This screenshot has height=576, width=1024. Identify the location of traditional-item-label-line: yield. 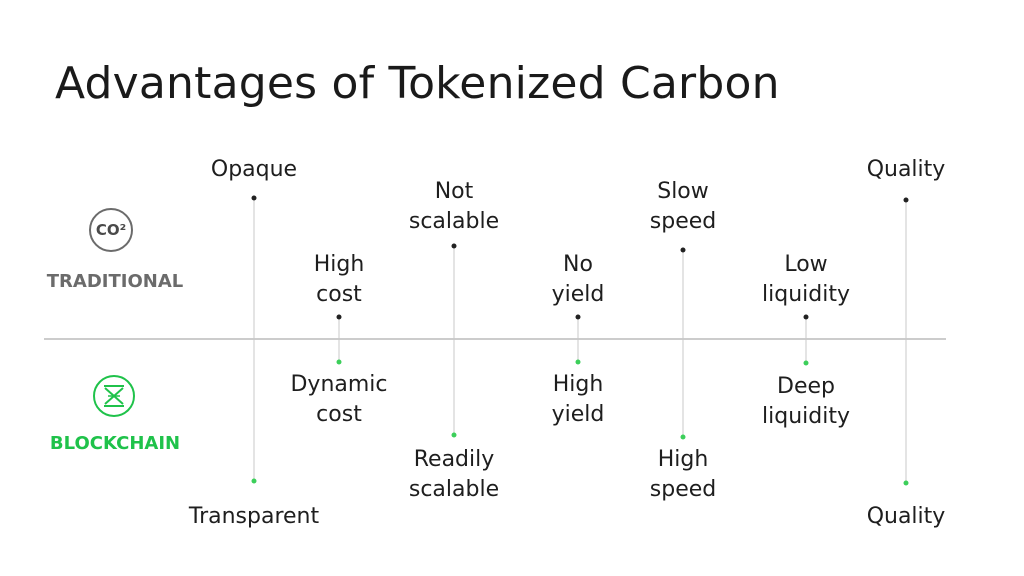
(578, 294).